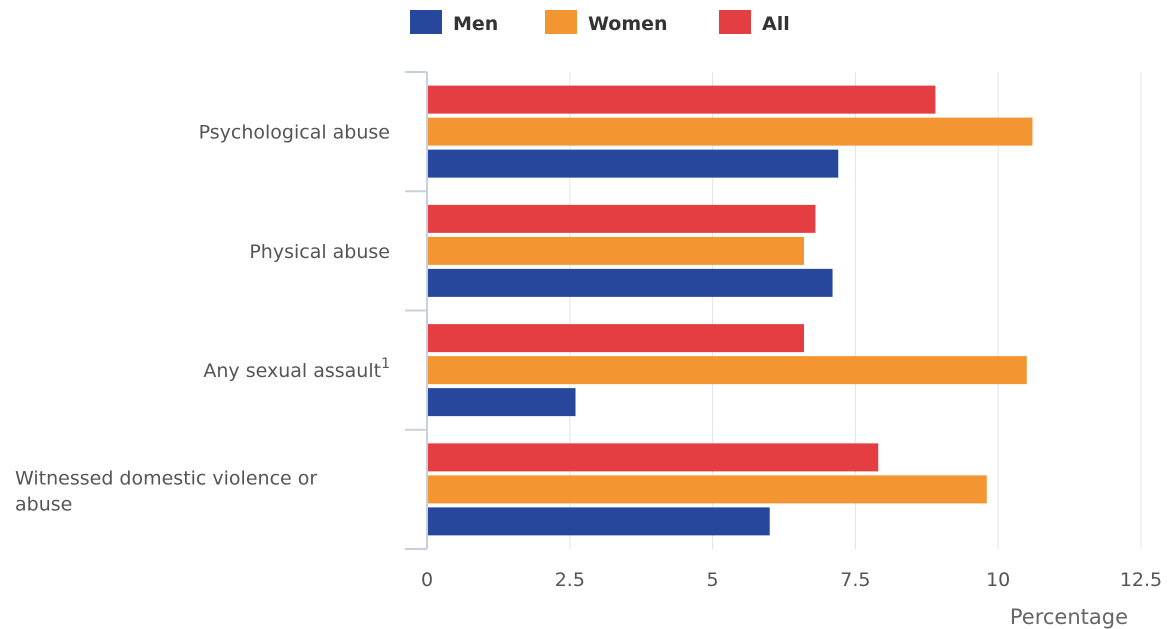 Image resolution: width=1168 pixels, height=629 pixels. Describe the element at coordinates (713, 580) in the screenshot. I see `x-tick-label: 5` at that location.